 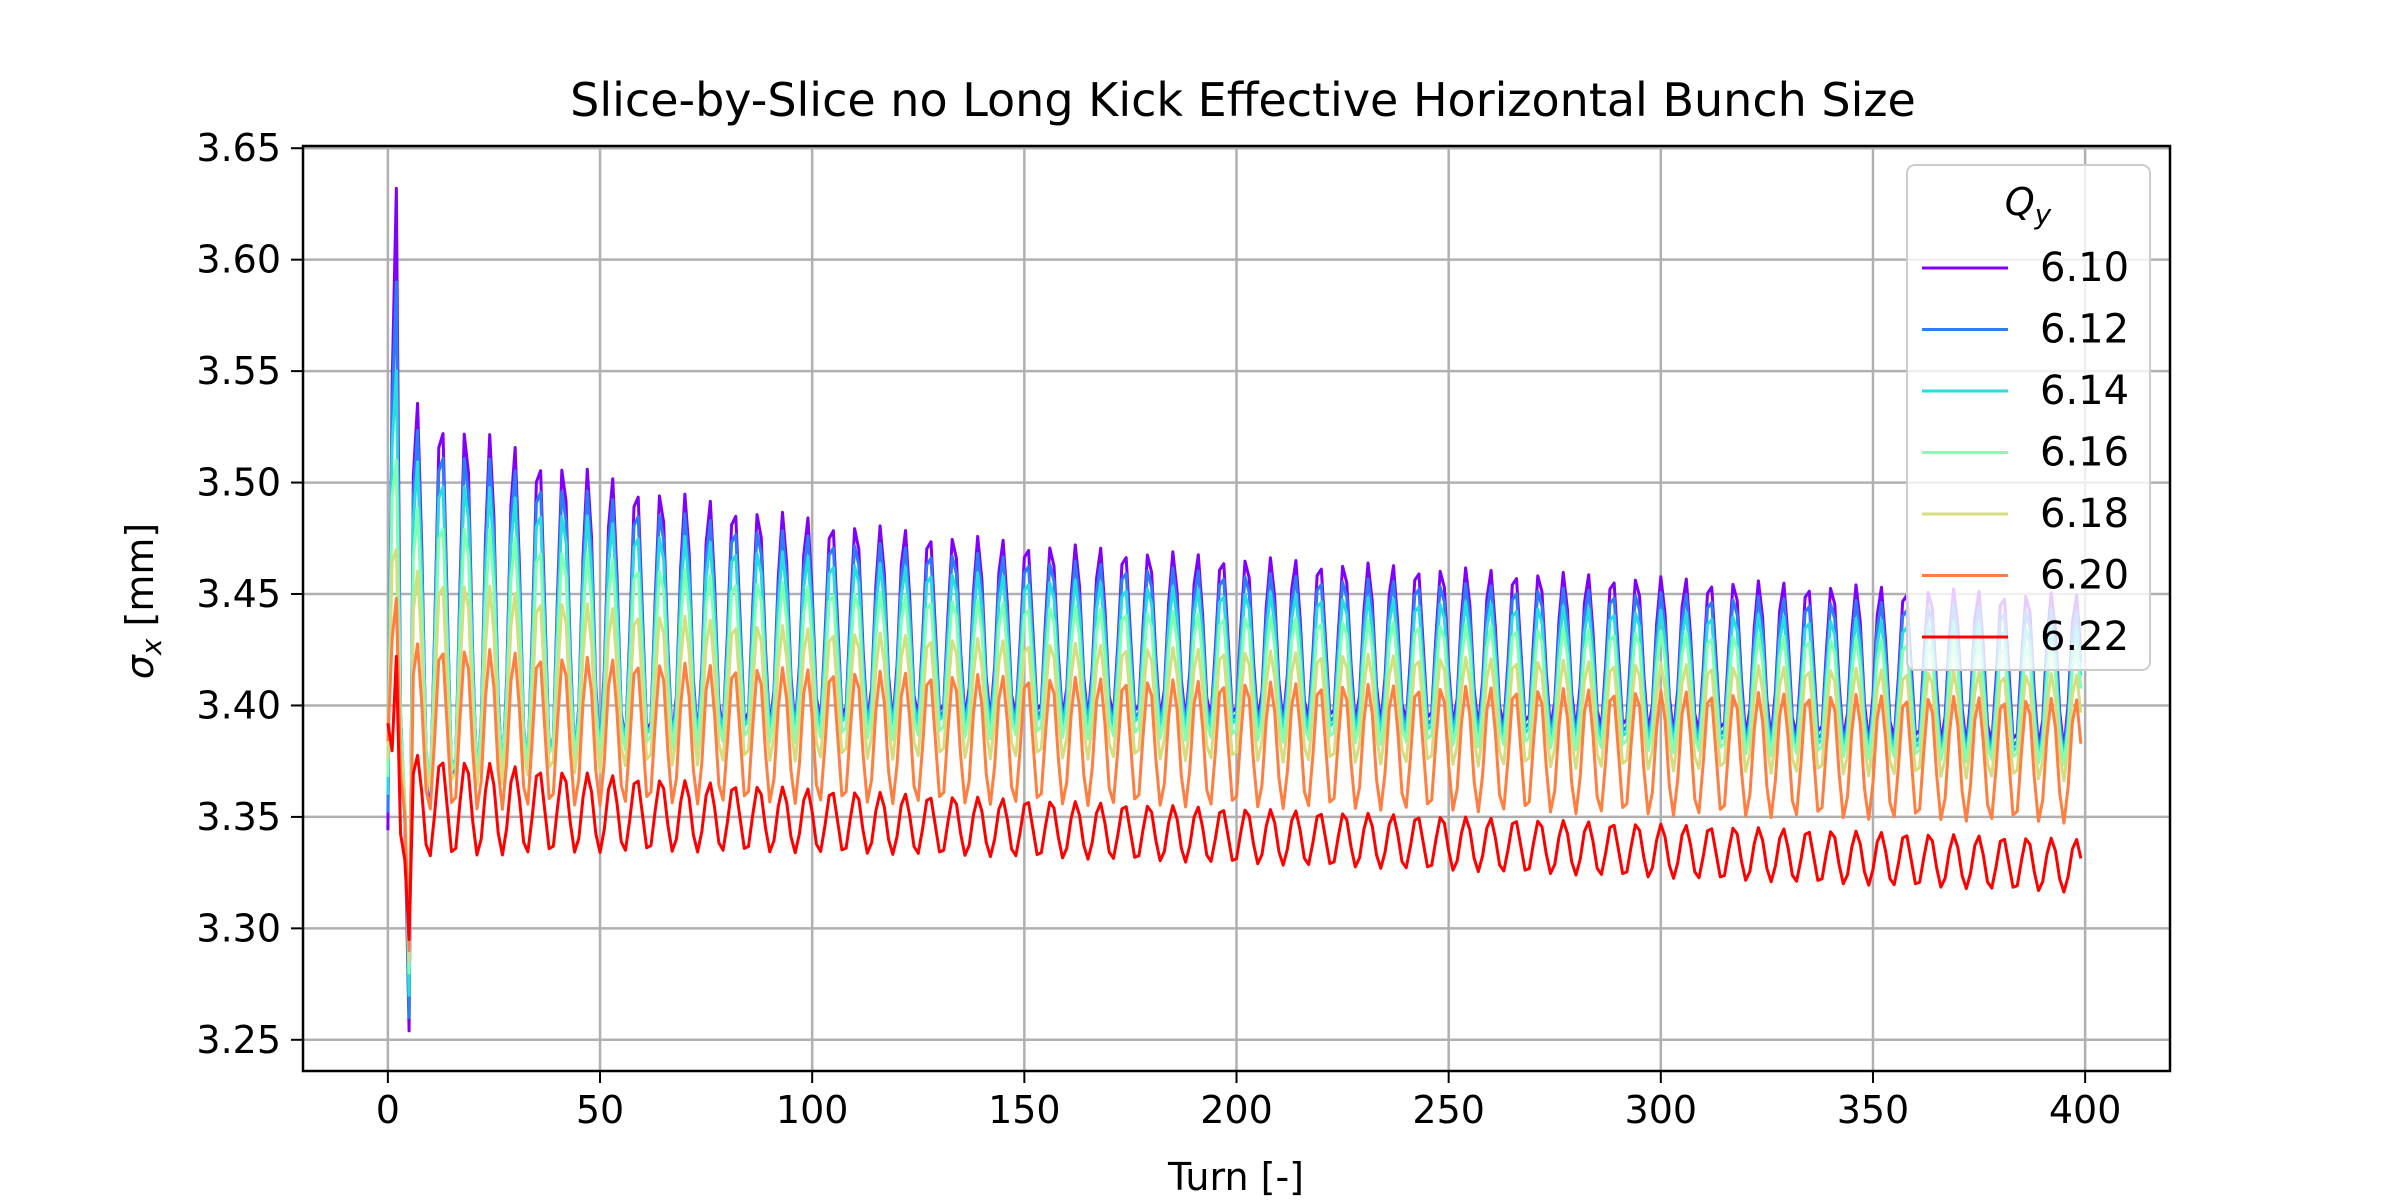 I want to click on y-tick-label: 3.50, so click(x=238, y=483).